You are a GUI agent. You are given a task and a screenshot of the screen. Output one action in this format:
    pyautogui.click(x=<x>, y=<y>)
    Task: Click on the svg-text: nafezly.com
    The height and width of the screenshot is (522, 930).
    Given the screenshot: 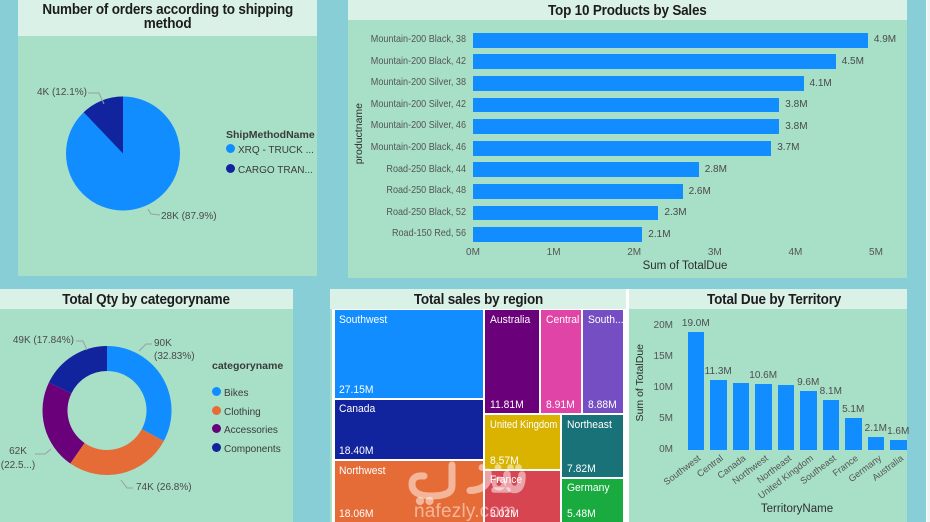 What is the action you would take?
    pyautogui.click(x=465, y=511)
    